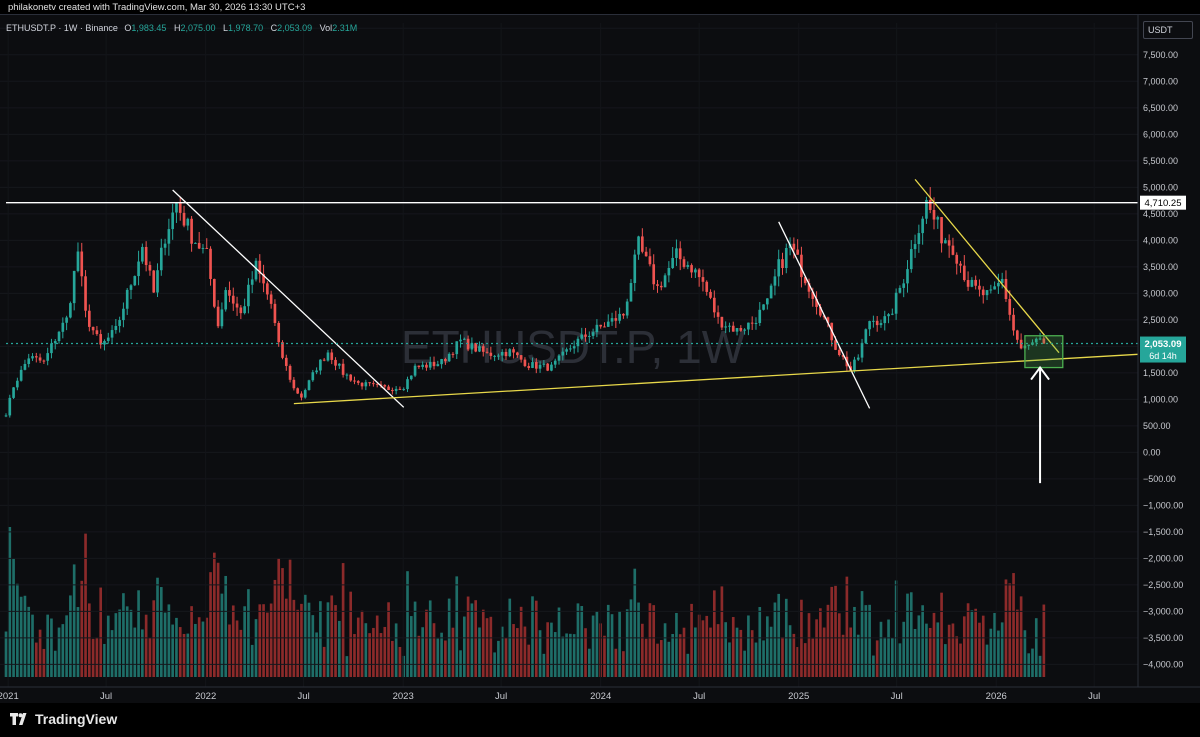 Image resolution: width=1200 pixels, height=737 pixels. I want to click on price-tick-label: 7,000.00, so click(1160, 81).